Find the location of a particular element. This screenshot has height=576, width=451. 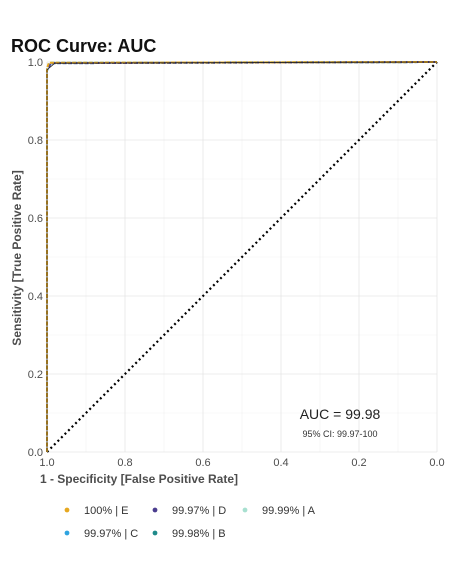

x-tick-label: 0.4 is located at coordinates (280, 463).